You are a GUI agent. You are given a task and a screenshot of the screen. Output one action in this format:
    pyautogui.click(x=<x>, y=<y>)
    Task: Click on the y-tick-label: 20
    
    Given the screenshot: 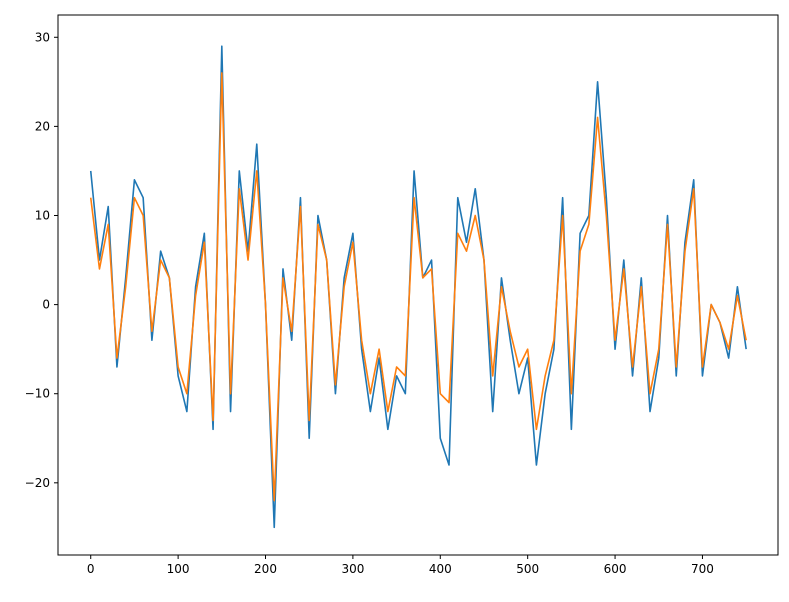 What is the action you would take?
    pyautogui.click(x=42, y=126)
    